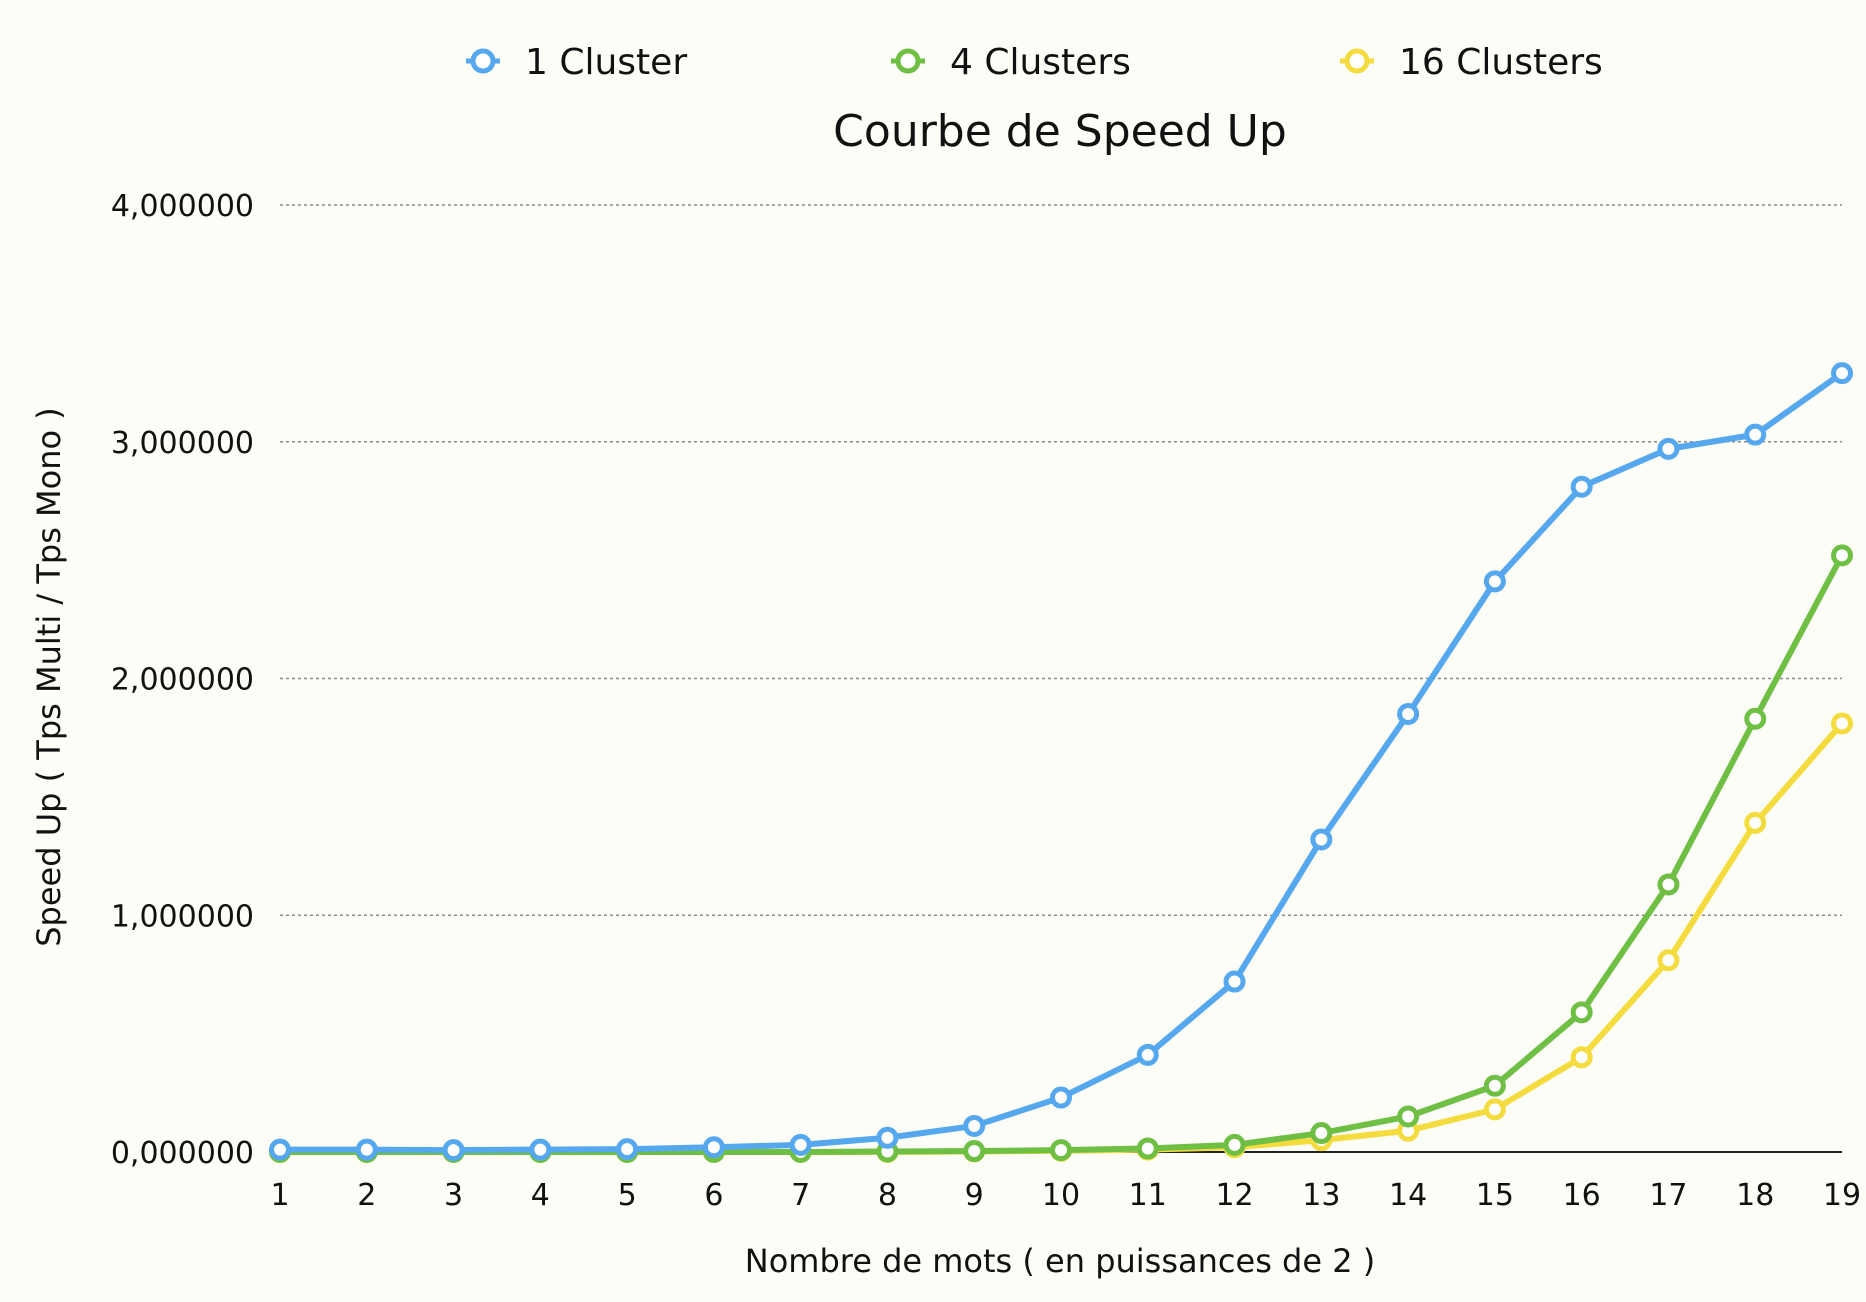  Describe the element at coordinates (279, 1195) in the screenshot. I see `x-tick-label: 1` at that location.